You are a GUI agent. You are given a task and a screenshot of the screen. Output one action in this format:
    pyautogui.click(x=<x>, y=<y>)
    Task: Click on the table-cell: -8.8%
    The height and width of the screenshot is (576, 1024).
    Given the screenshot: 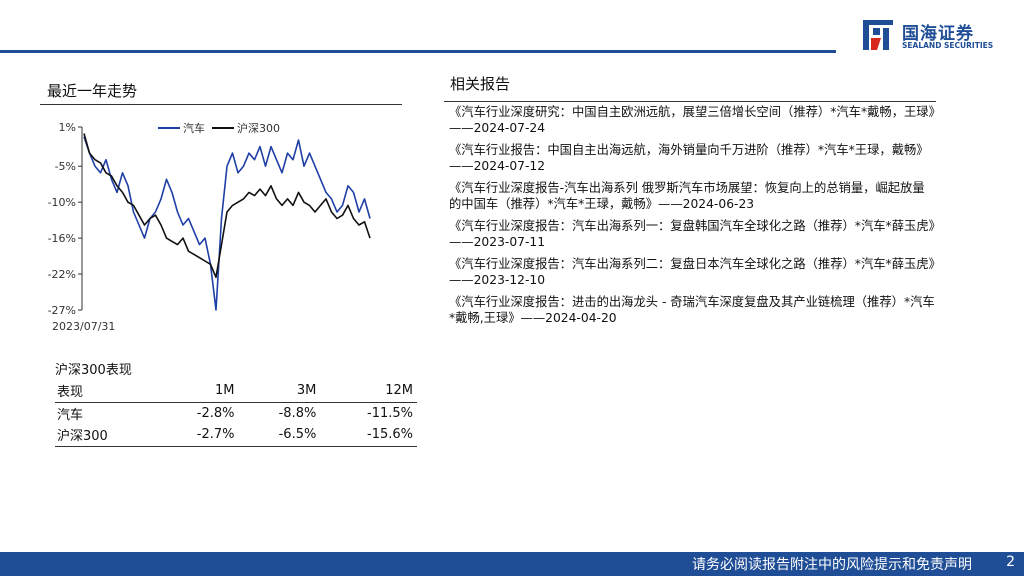 What is the action you would take?
    pyautogui.click(x=297, y=413)
    